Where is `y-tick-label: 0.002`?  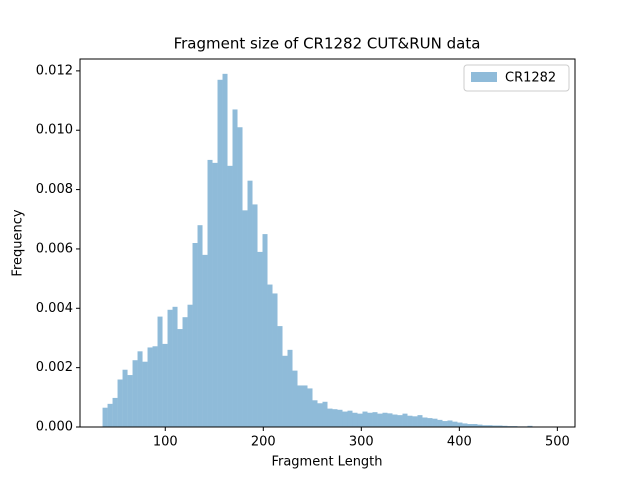
y-tick-label: 0.002 is located at coordinates (54, 367).